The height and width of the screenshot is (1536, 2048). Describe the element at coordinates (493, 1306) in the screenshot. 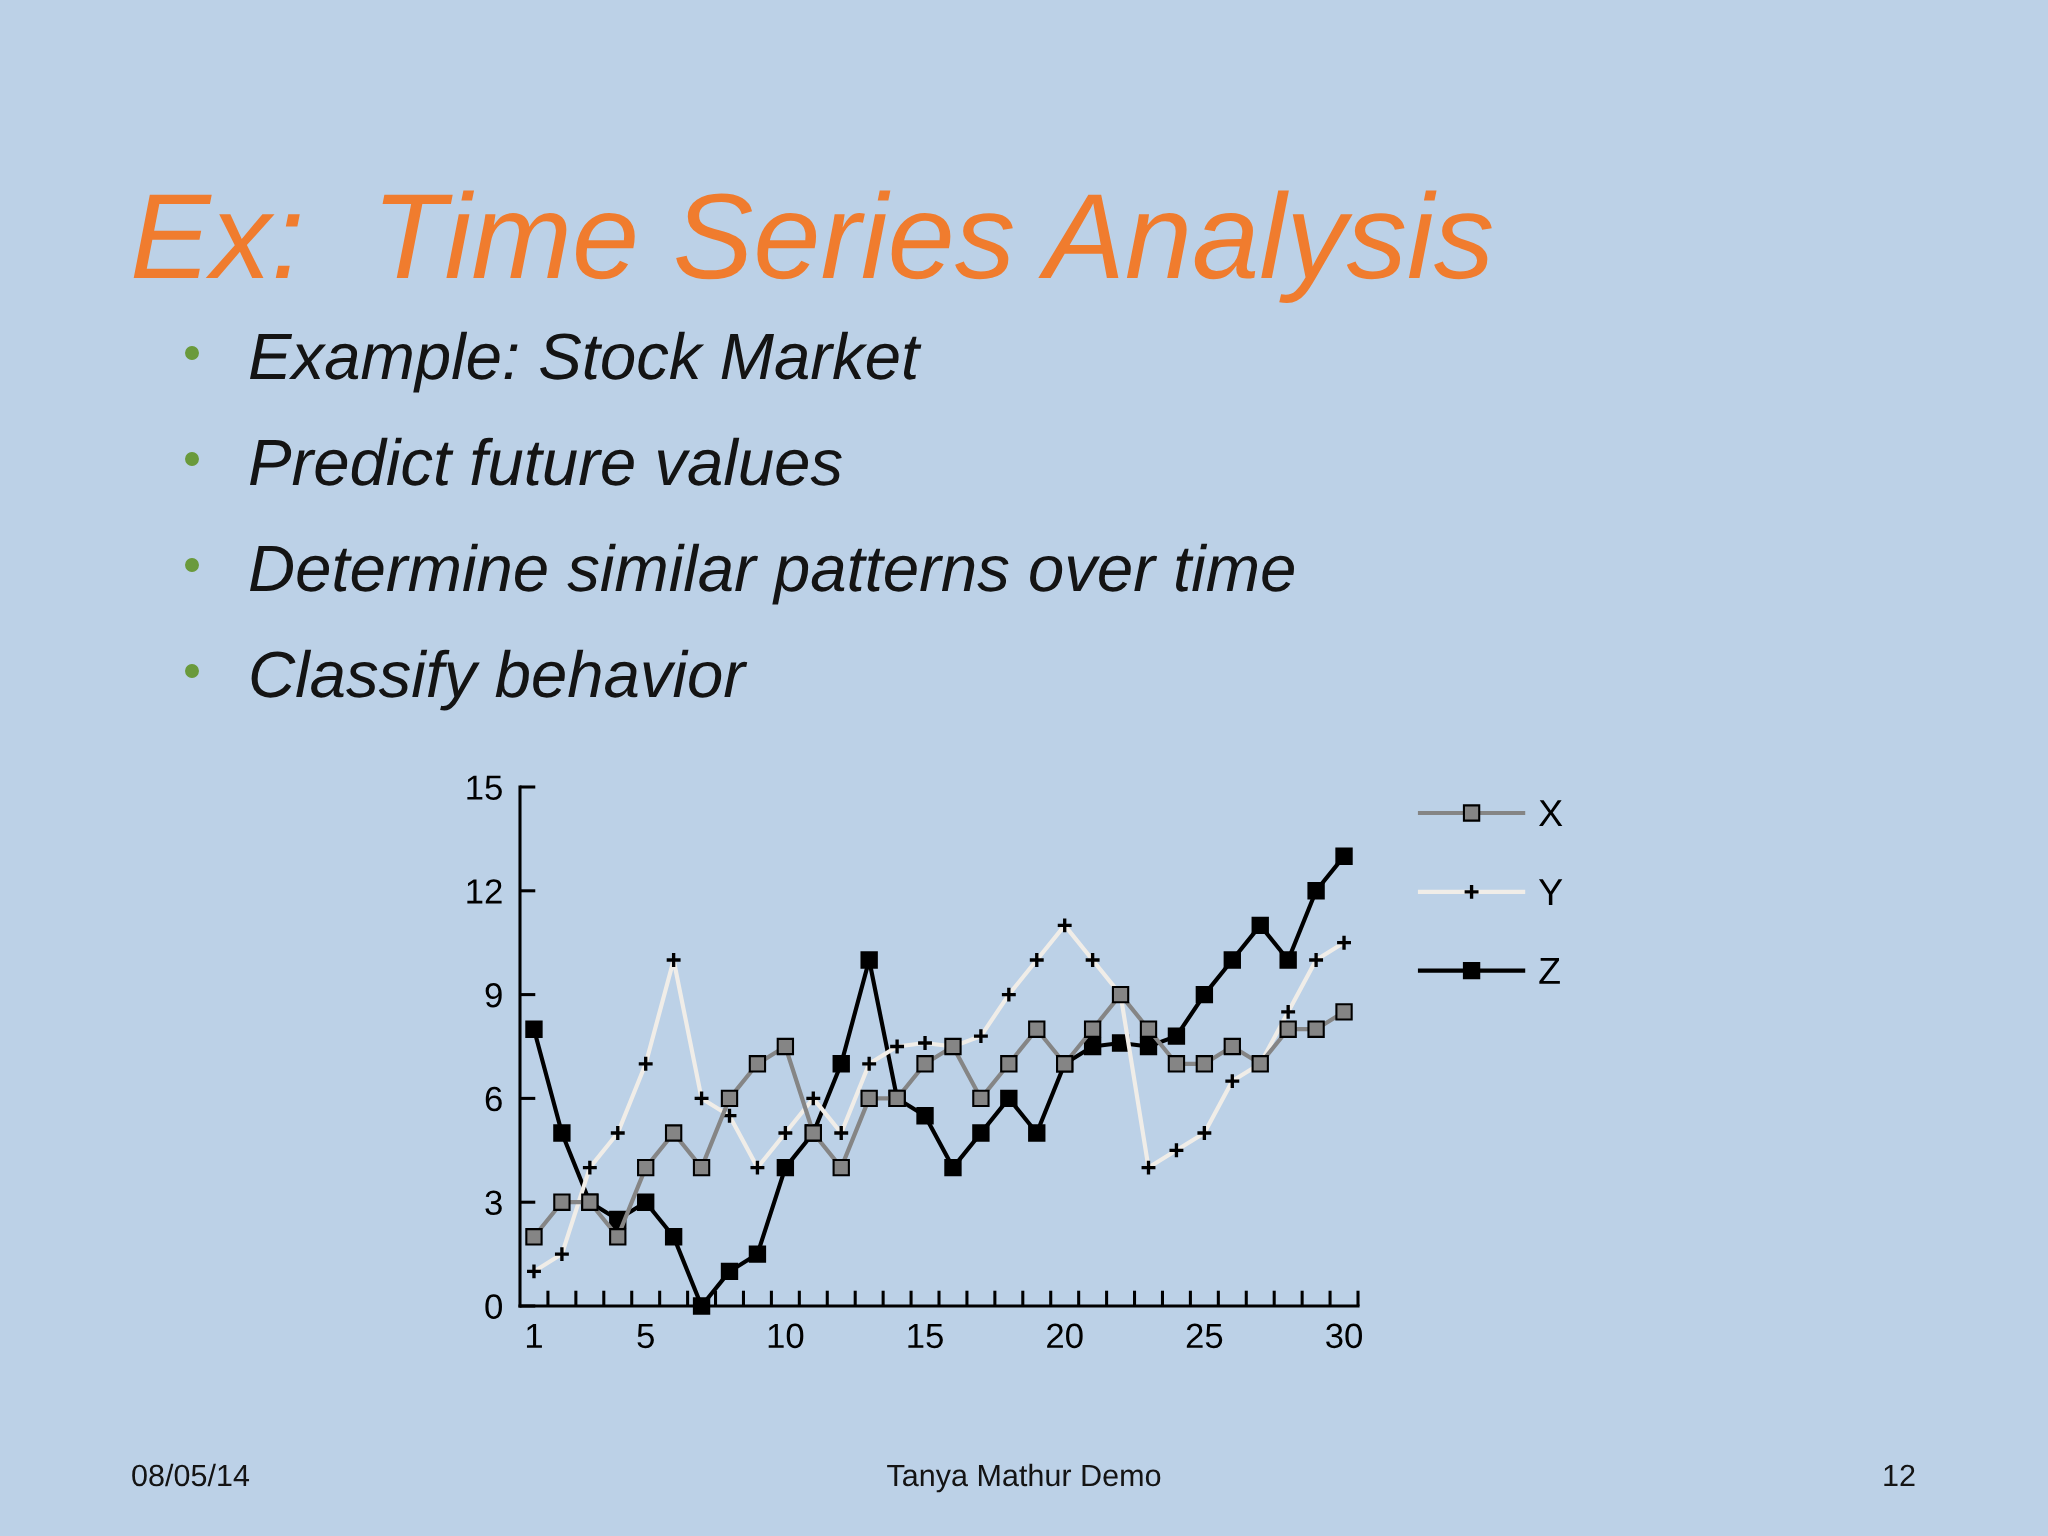

I see `y-tick-label: 0` at that location.